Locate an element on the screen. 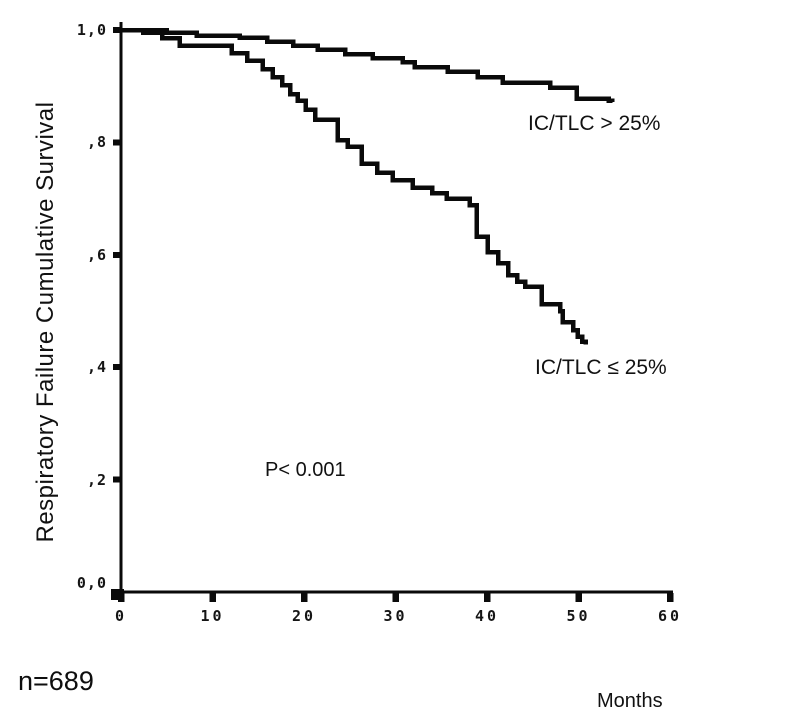 This screenshot has height=717, width=789. x-tick-label: 30 is located at coordinates (395, 616).